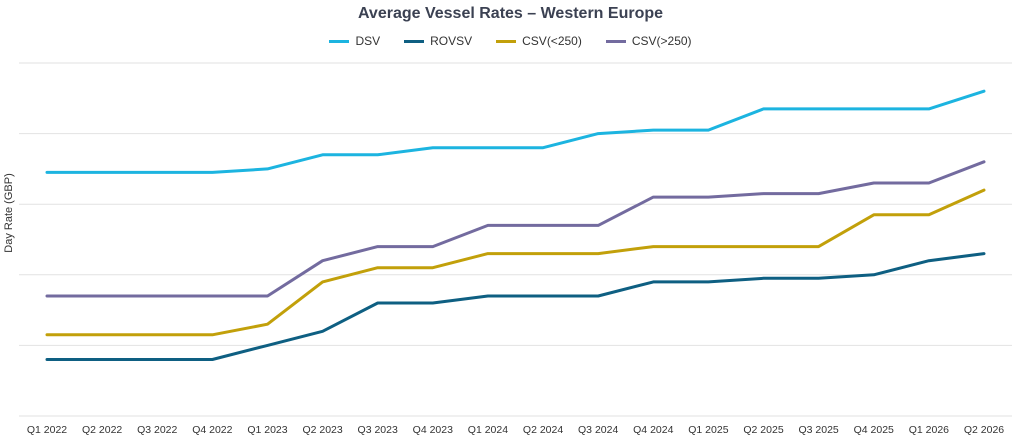  I want to click on x-tick-label: Q3 2024, so click(598, 430).